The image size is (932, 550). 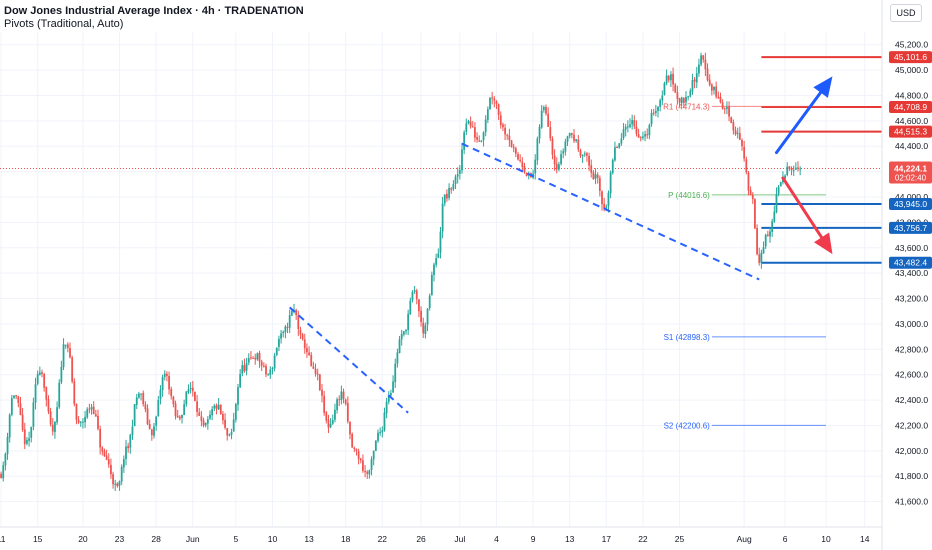 I want to click on y-tick-label: 45,200.0, so click(x=911, y=45).